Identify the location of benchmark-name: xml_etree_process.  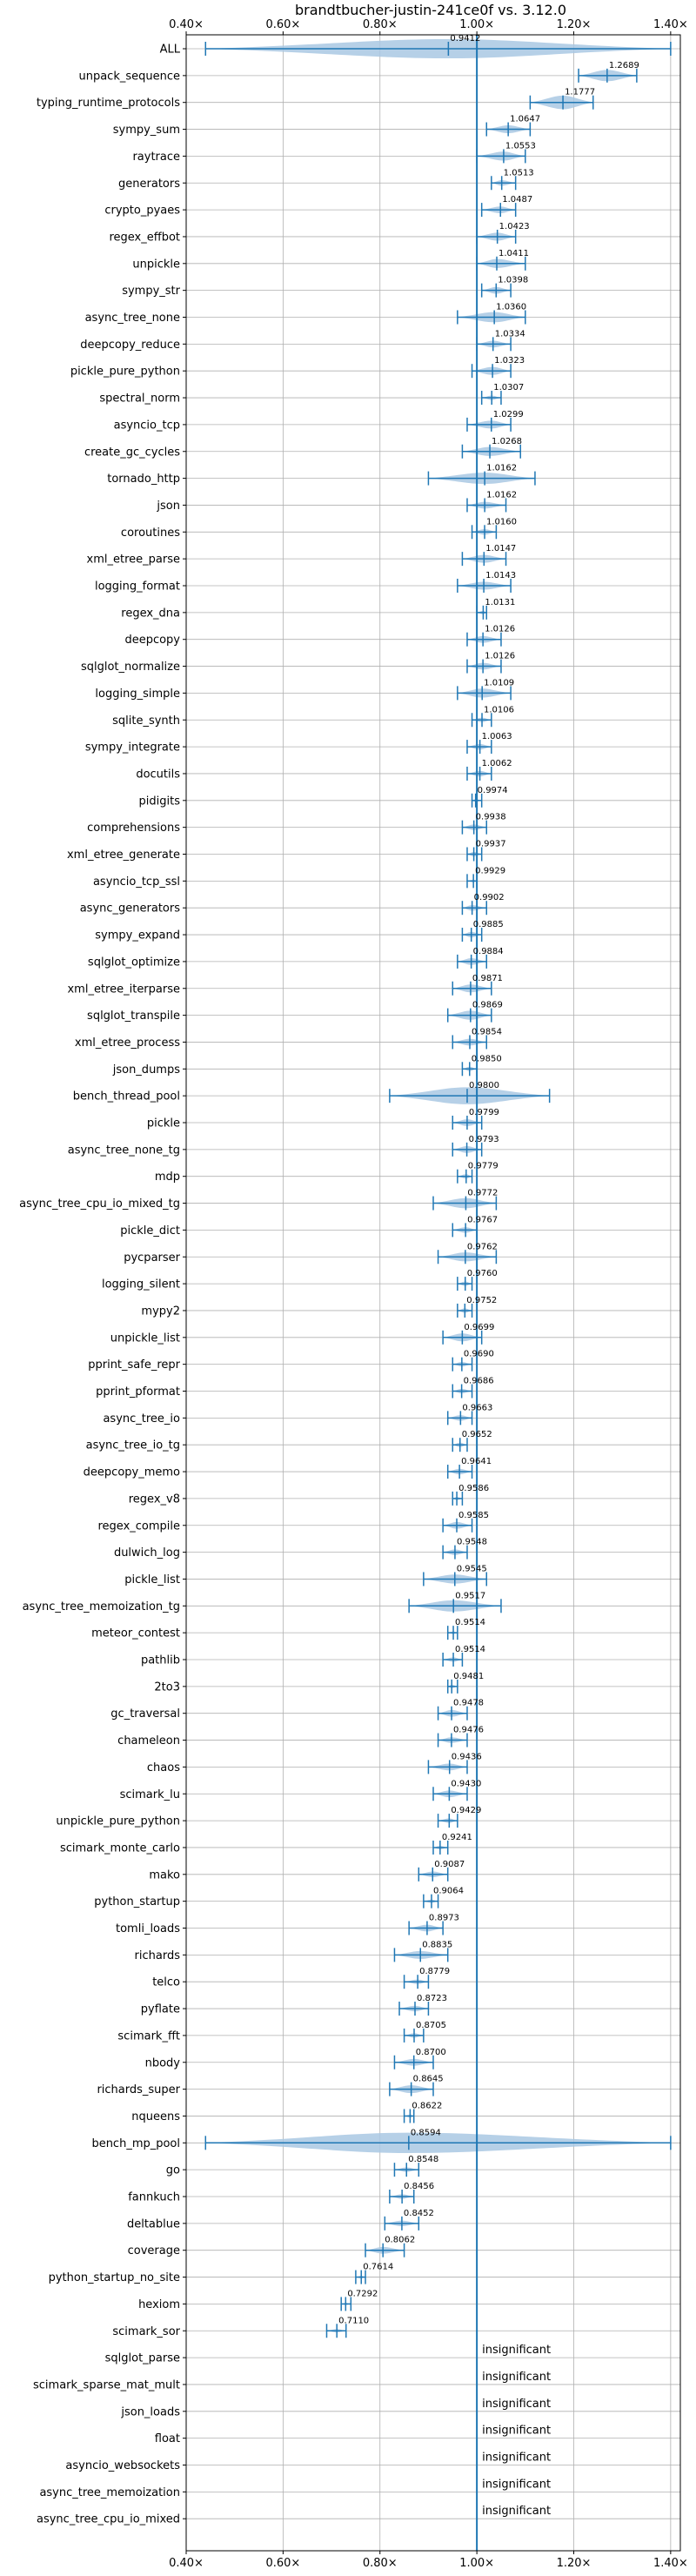
(127, 1043).